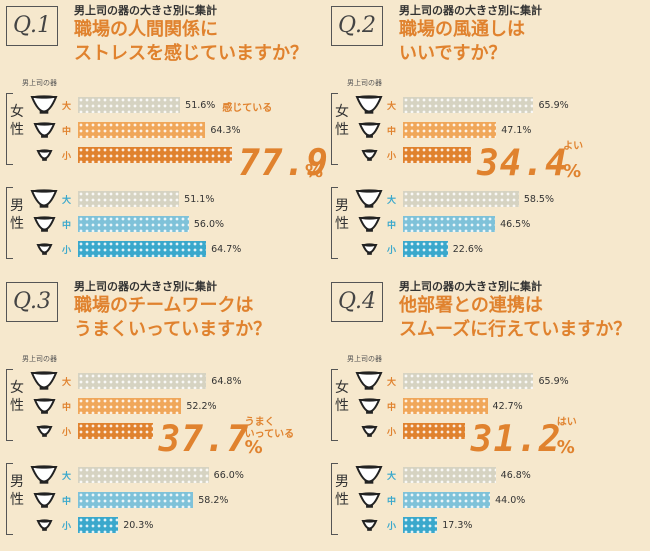 This screenshot has height=551, width=650. What do you see at coordinates (200, 105) in the screenshot?
I see `female-value-label-1: 51.6%` at bounding box center [200, 105].